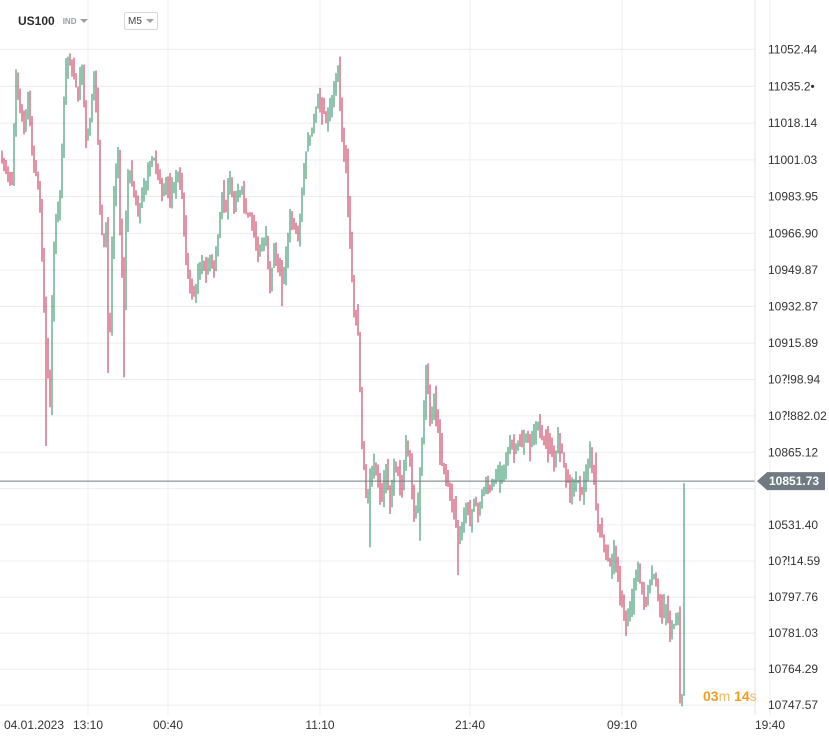  I want to click on y-tick-label: 11001.03, so click(792, 160).